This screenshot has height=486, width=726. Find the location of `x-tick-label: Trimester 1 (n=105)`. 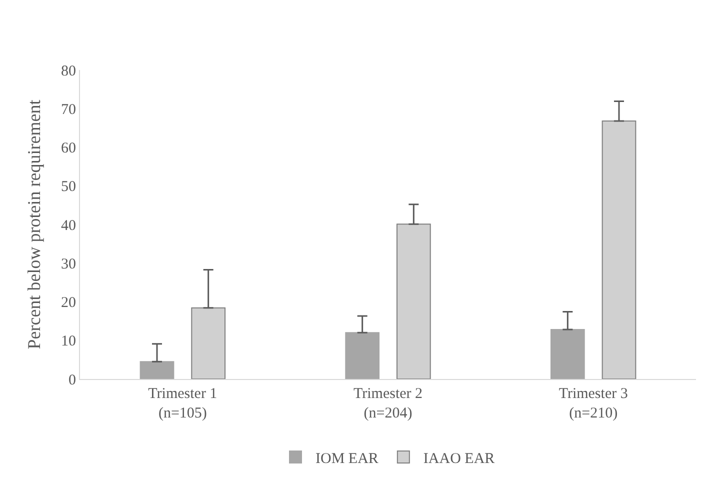

x-tick-label: Trimester 1 (n=105) is located at coordinates (183, 404).